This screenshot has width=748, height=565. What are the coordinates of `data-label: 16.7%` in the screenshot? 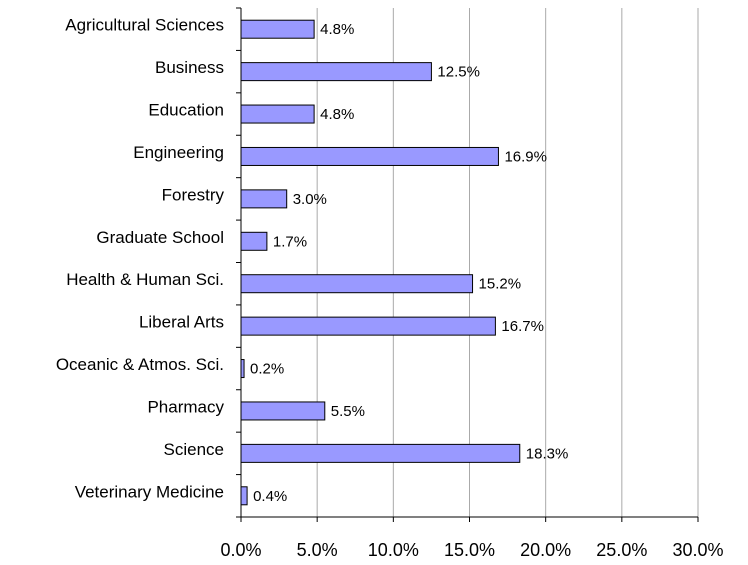 It's located at (522, 326).